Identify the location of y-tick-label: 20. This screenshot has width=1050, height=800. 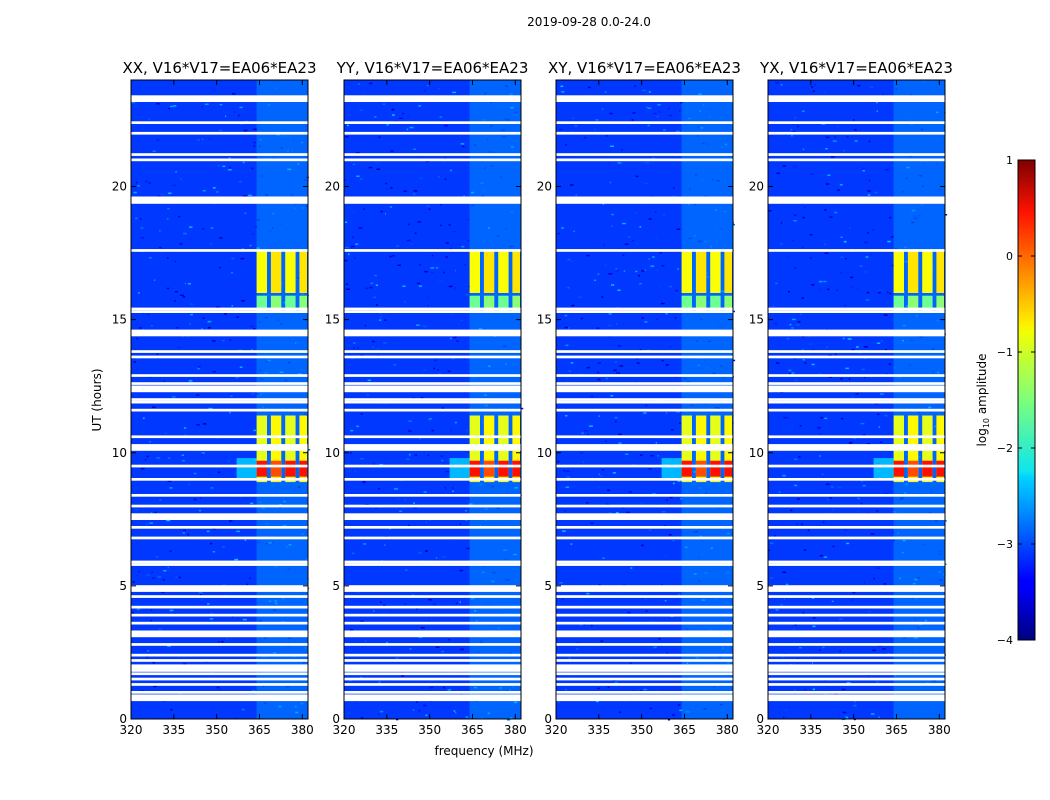
(332, 187).